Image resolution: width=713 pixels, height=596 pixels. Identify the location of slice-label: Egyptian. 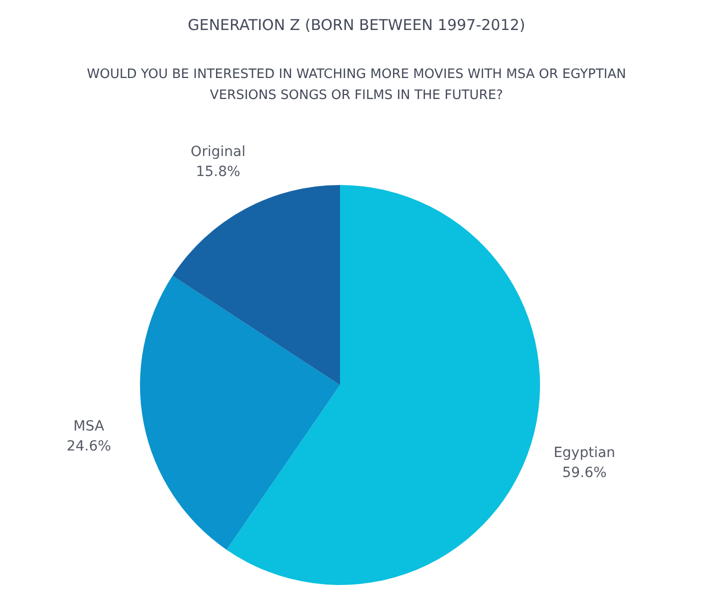
(585, 453).